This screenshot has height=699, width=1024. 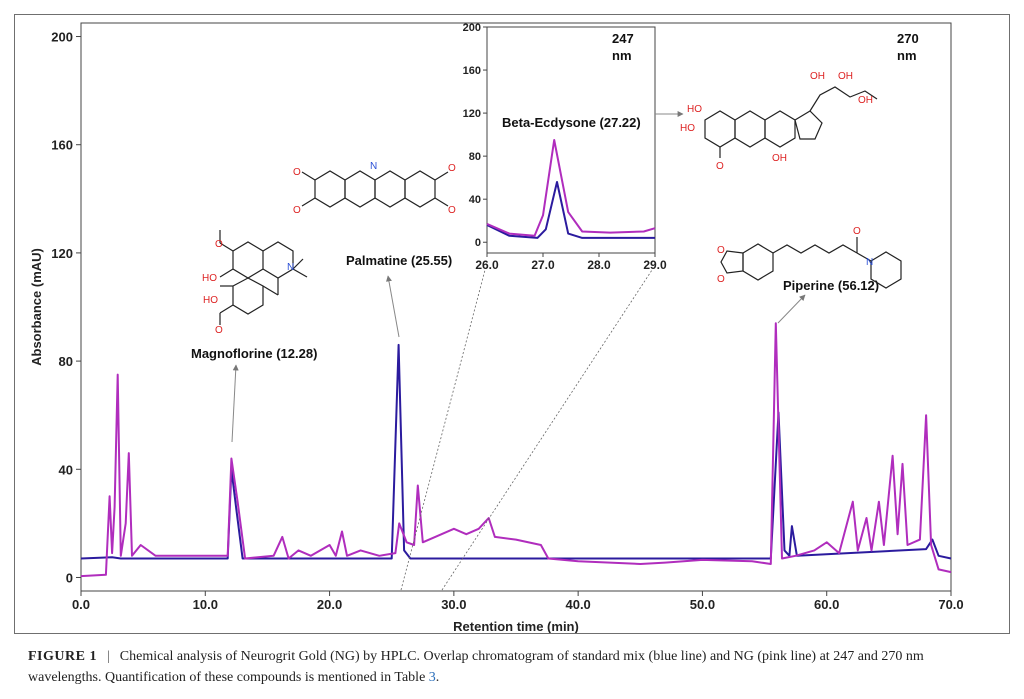 What do you see at coordinates (81, 604) in the screenshot?
I see `x-tick-label: 0.0` at bounding box center [81, 604].